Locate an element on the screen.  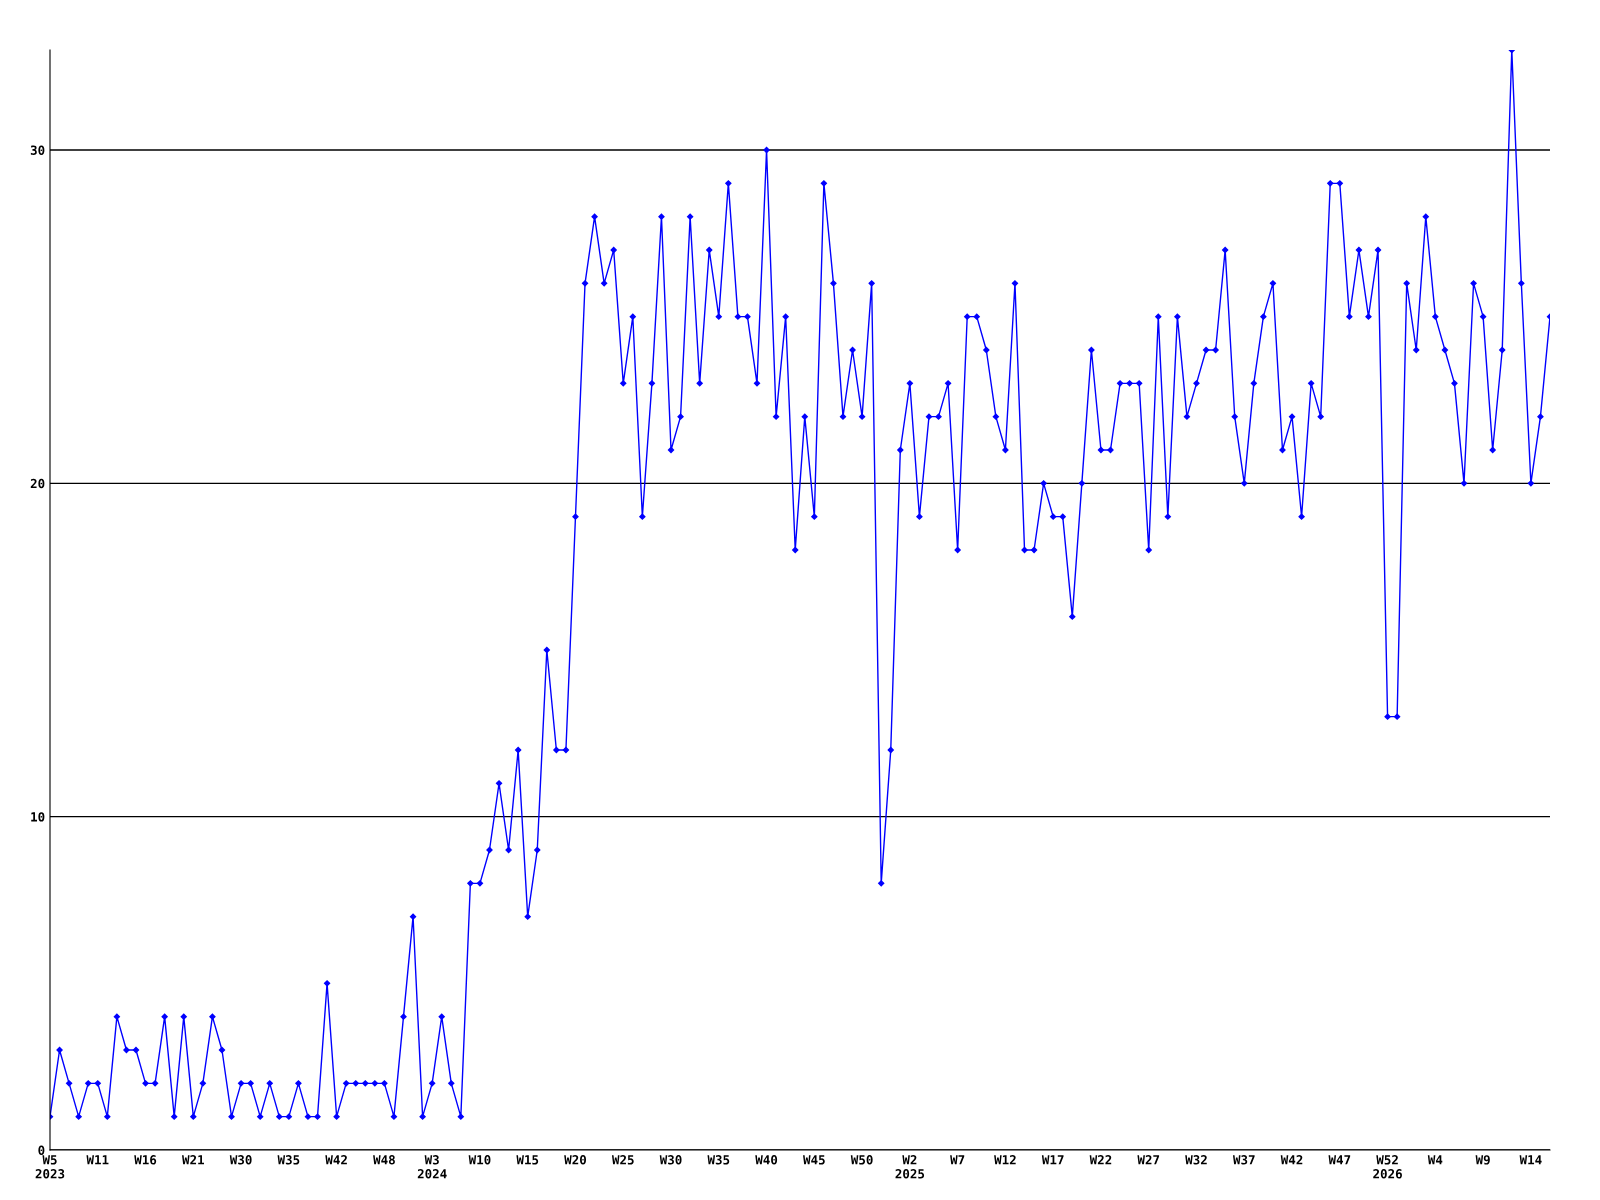
x-tick-label: W14 is located at coordinates (1530, 1160).